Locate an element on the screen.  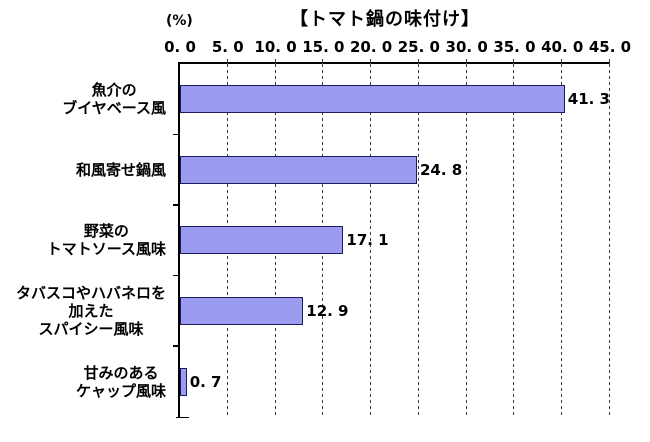
category-label-text: 野菜の トマトソース風味 is located at coordinates (106, 240).